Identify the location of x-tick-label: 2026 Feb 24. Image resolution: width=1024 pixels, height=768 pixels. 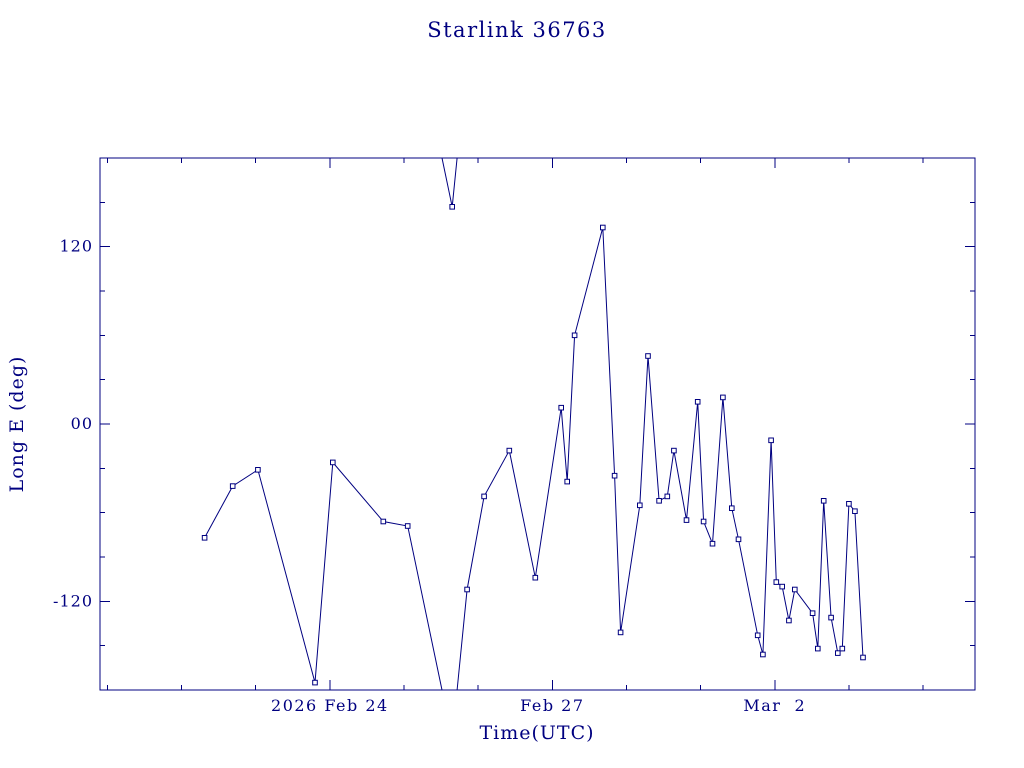
(330, 705).